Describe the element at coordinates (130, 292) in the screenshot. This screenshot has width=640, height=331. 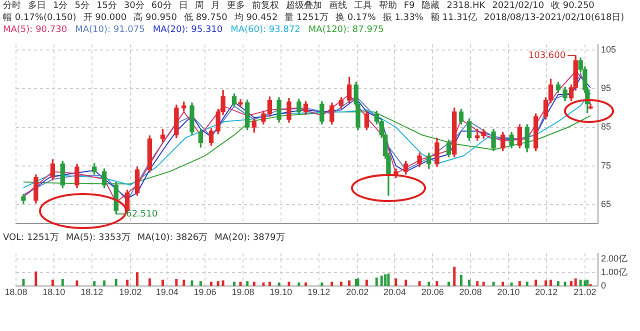
I see `x-tick-label: 19.02` at that location.